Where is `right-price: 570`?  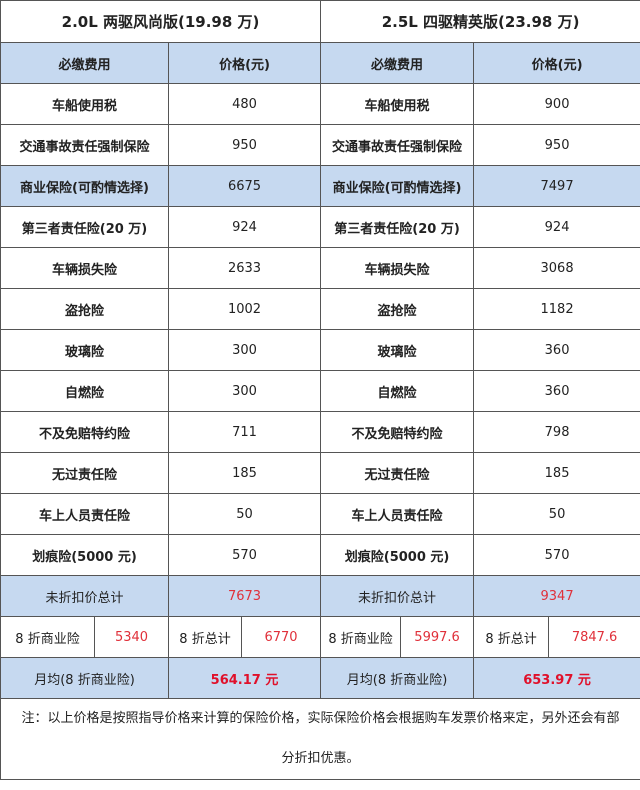 right-price: 570 is located at coordinates (556, 555).